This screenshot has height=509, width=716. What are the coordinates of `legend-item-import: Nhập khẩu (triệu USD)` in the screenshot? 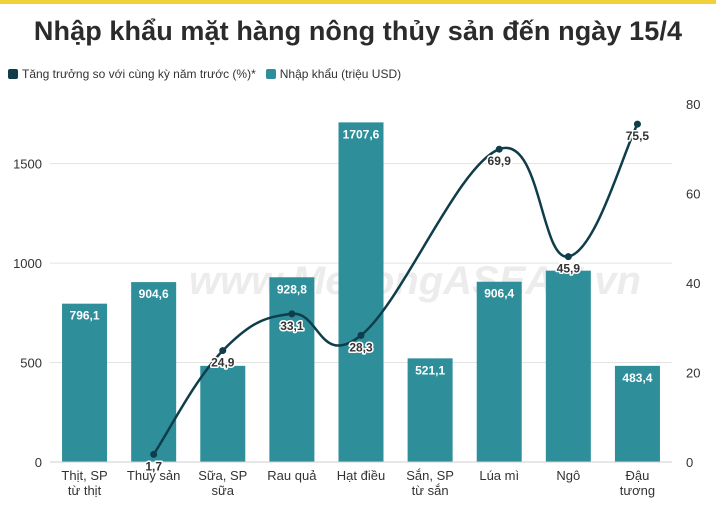 It's located at (333, 74).